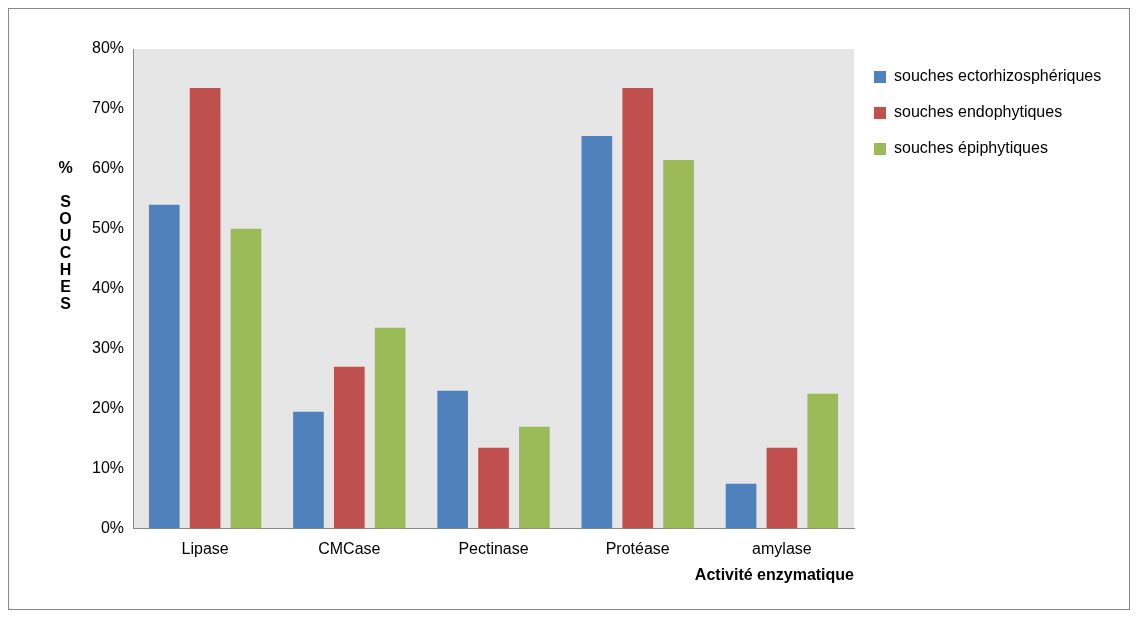 This screenshot has height=625, width=1138. Describe the element at coordinates (108, 468) in the screenshot. I see `y-tick-label: 10%` at that location.